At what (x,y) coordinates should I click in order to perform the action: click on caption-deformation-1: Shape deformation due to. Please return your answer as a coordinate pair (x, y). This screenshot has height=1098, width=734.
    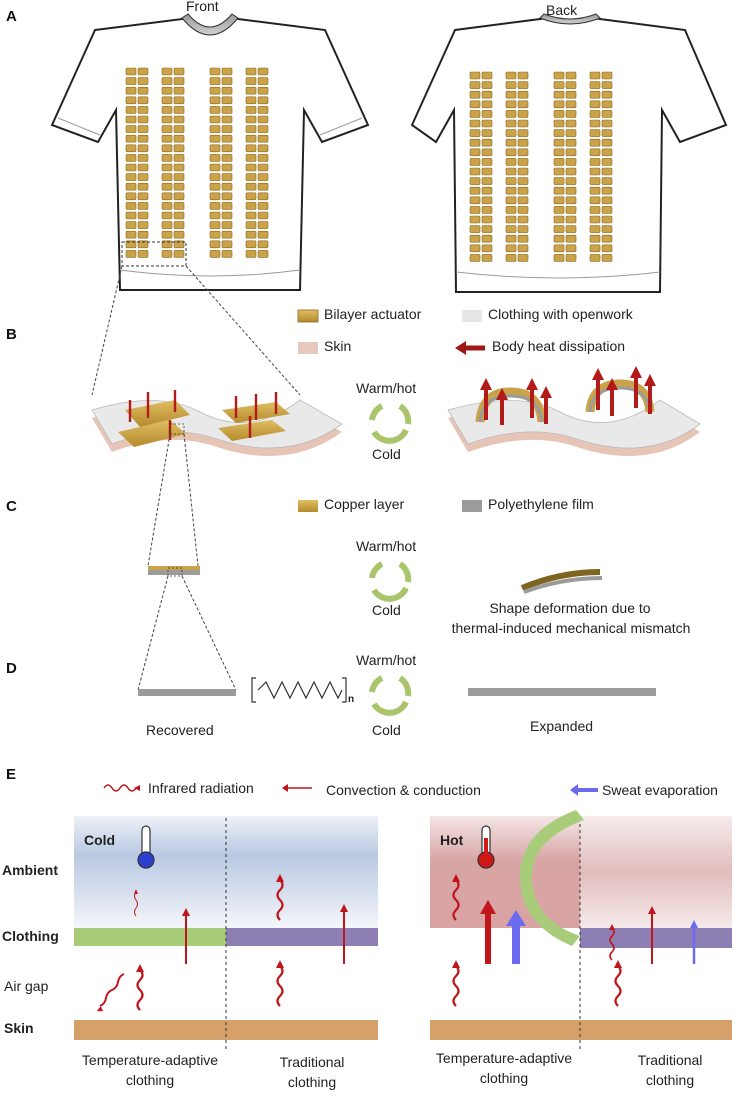
    Looking at the image, I should click on (570, 608).